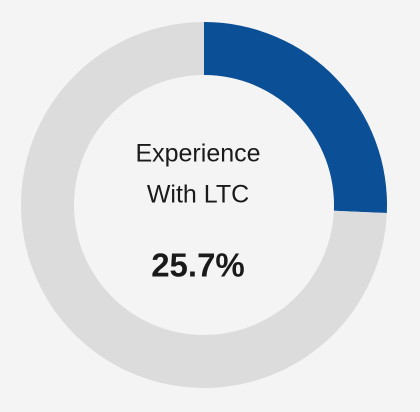 The height and width of the screenshot is (412, 420). I want to click on center-label: With LTC, so click(198, 195).